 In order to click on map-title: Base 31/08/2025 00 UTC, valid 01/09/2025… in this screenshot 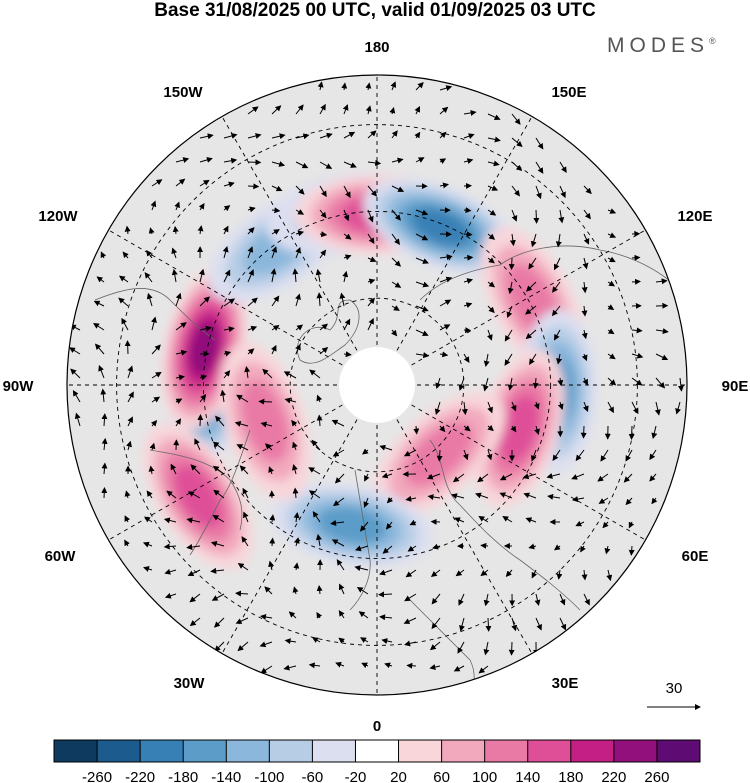, I will do `click(375, 10)`.